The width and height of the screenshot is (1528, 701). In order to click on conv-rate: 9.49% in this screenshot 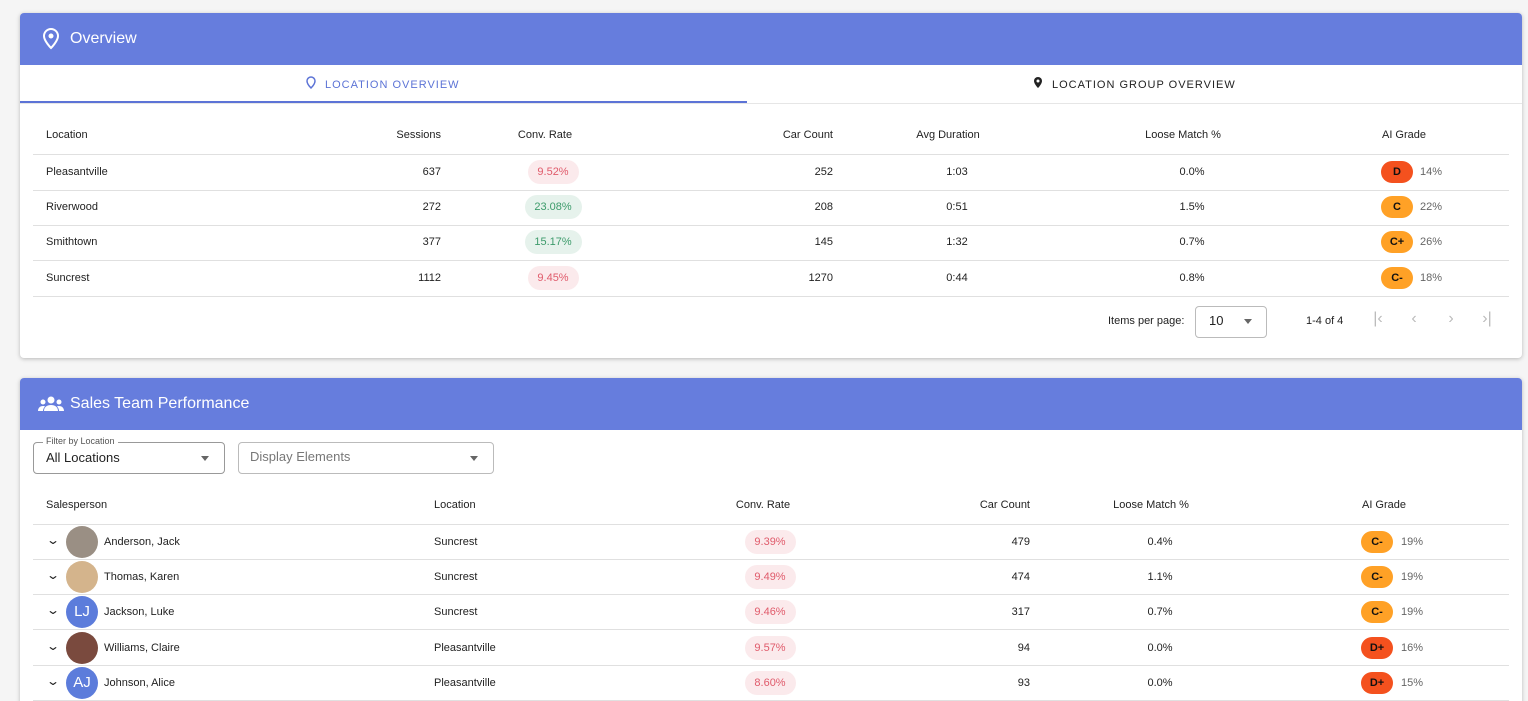, I will do `click(770, 577)`.